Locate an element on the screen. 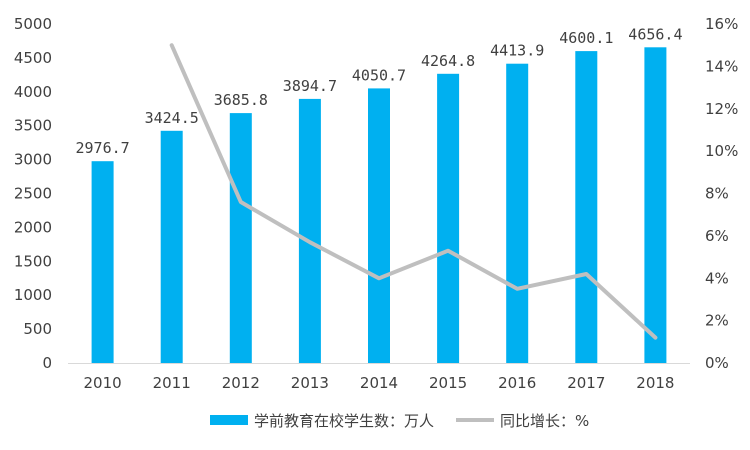 The height and width of the screenshot is (450, 750). x-tick-label: 2011 is located at coordinates (172, 383).